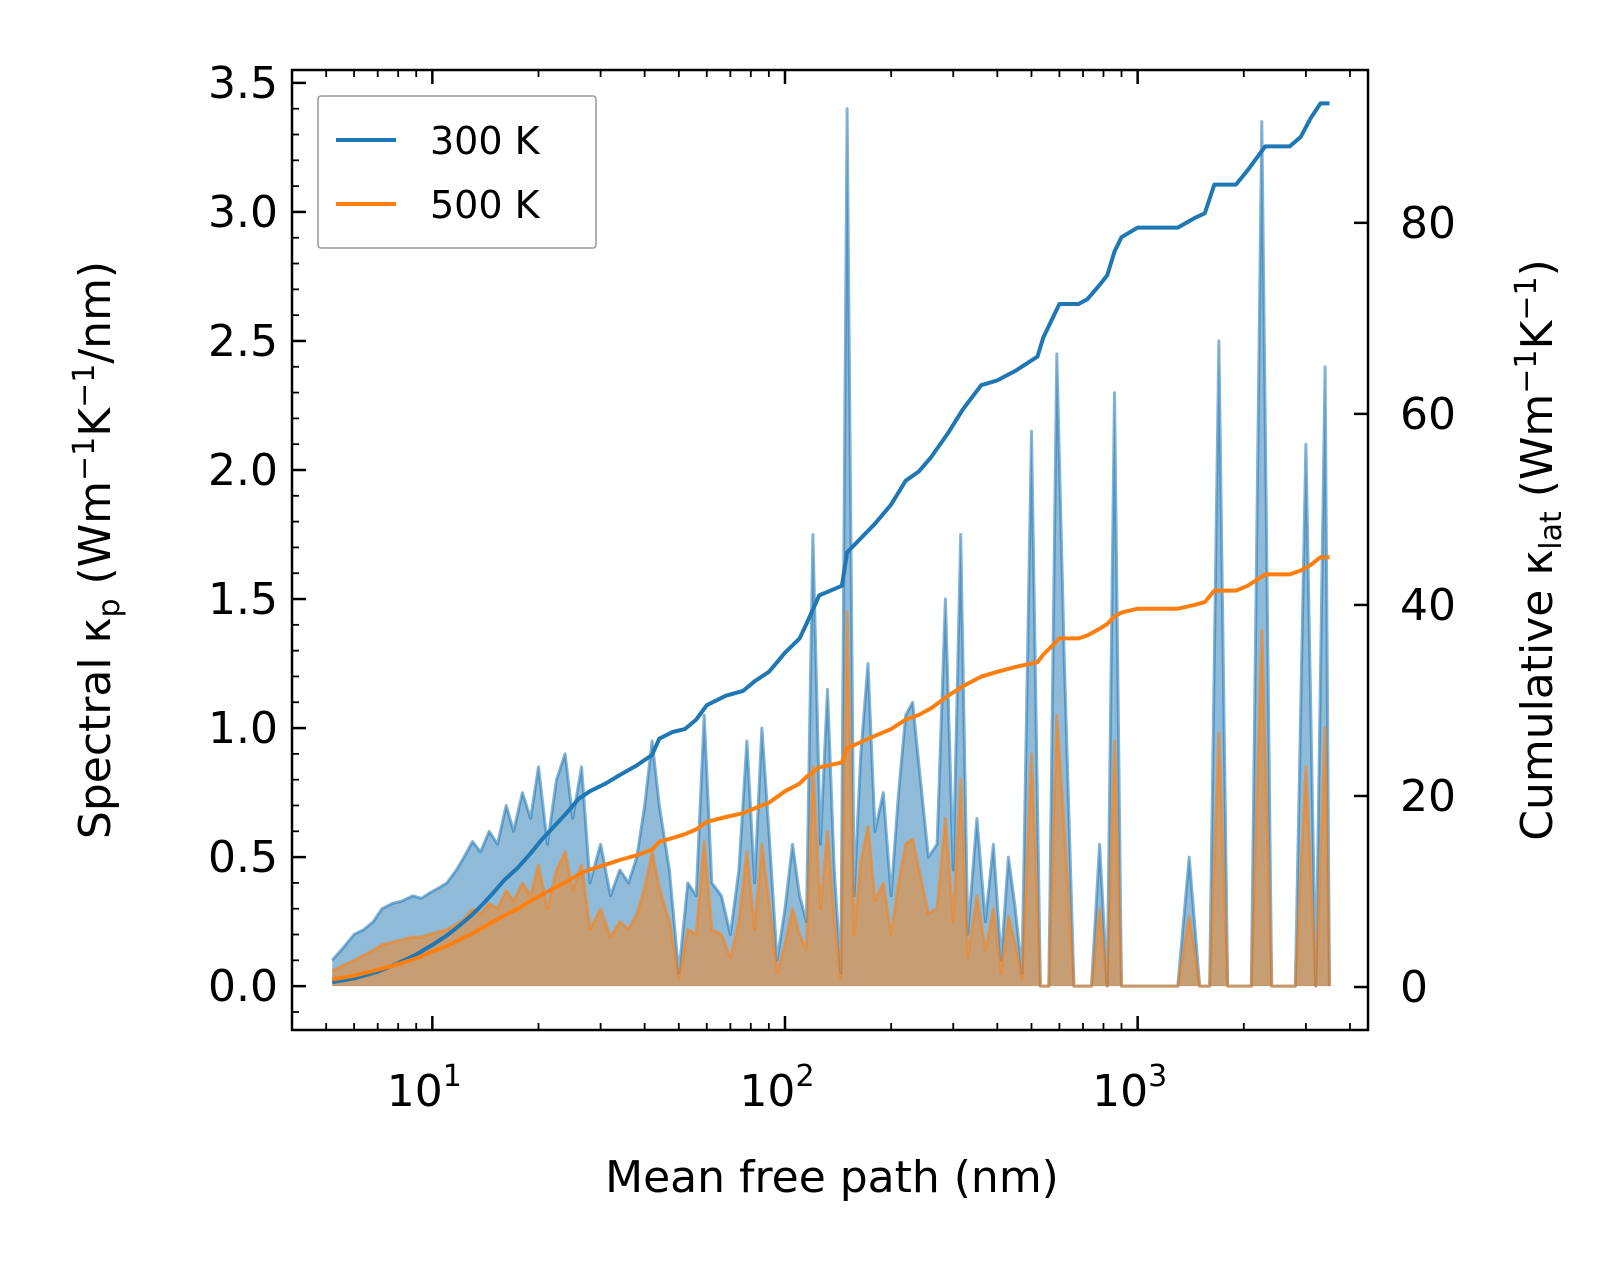 Image resolution: width=1623 pixels, height=1263 pixels. Describe the element at coordinates (485, 205) in the screenshot. I see `legend-label-1: 500 K` at that location.